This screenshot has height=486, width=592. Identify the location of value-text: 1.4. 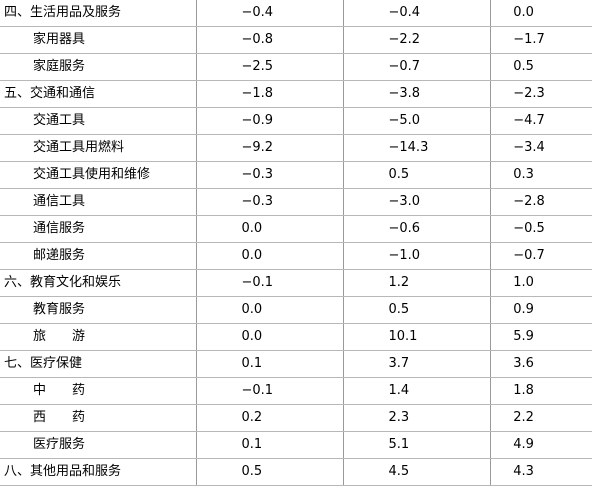
(399, 390).